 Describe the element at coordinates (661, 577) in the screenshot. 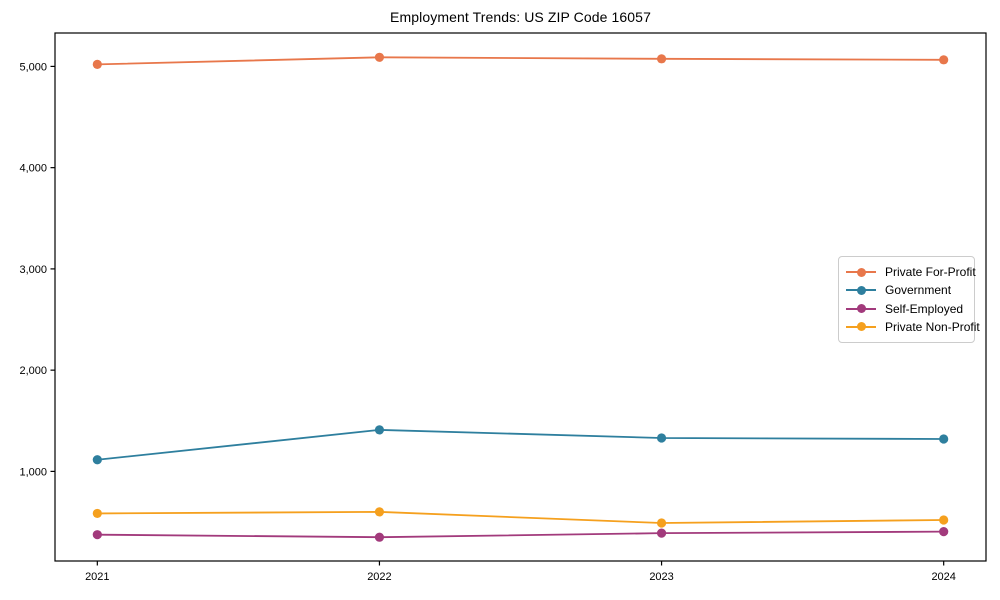

I see `x-tick-label: 2023` at that location.